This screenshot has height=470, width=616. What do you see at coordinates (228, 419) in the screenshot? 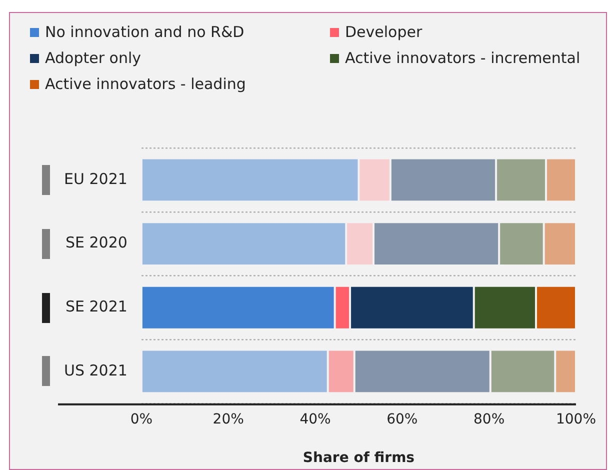
I see `x-tick-label: 20%` at bounding box center [228, 419].